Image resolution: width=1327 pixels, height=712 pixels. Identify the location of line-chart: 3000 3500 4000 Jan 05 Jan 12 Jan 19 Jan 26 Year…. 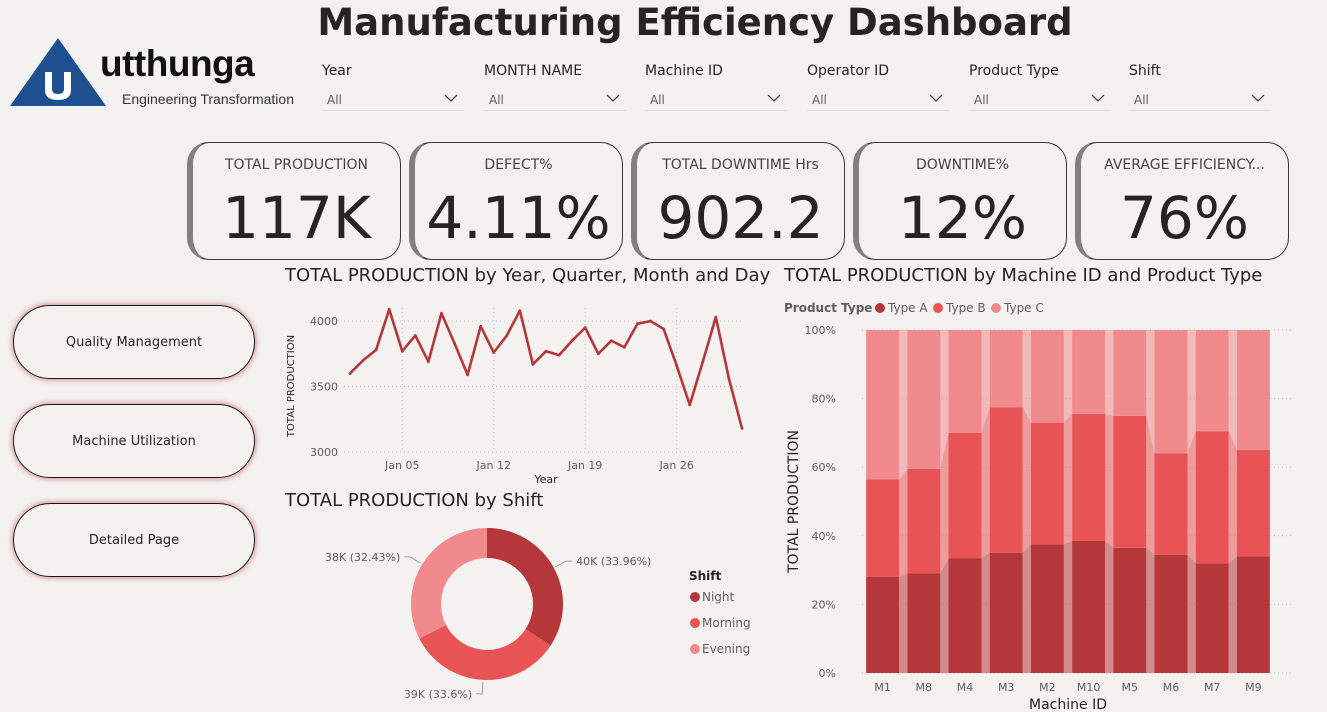
(515, 396).